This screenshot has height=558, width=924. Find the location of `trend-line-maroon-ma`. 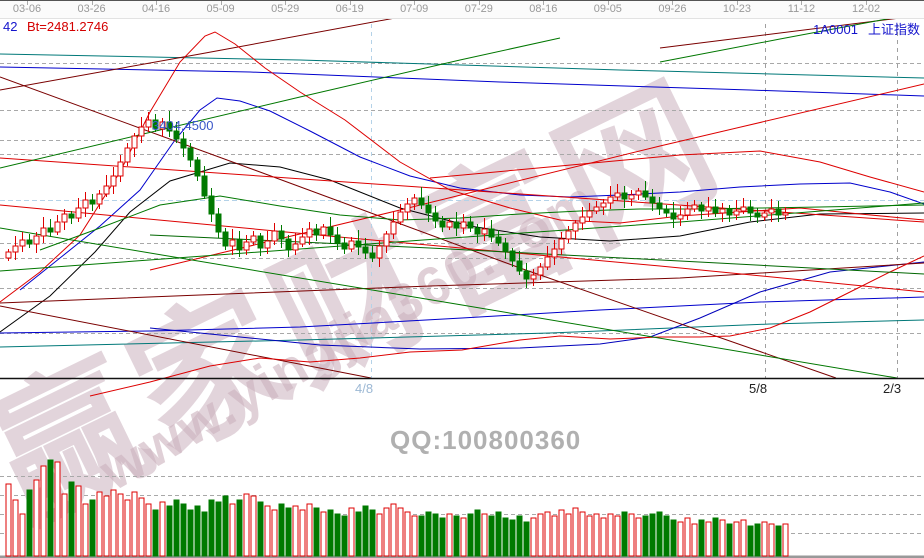

trend-line-maroon-ma is located at coordinates (462, 283).